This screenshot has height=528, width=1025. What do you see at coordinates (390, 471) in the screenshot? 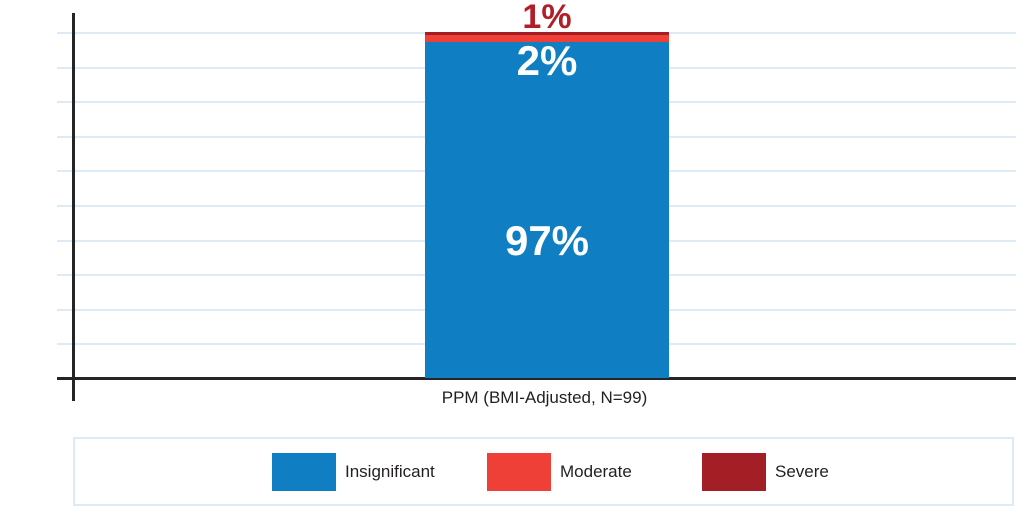
I see `legend-label: Insignificant` at bounding box center [390, 471].